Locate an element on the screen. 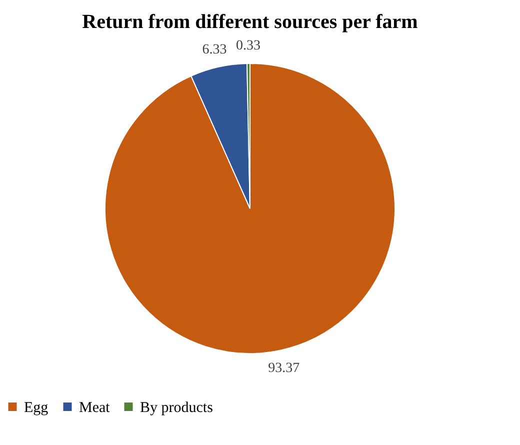  data-label: 6.33 is located at coordinates (214, 50).